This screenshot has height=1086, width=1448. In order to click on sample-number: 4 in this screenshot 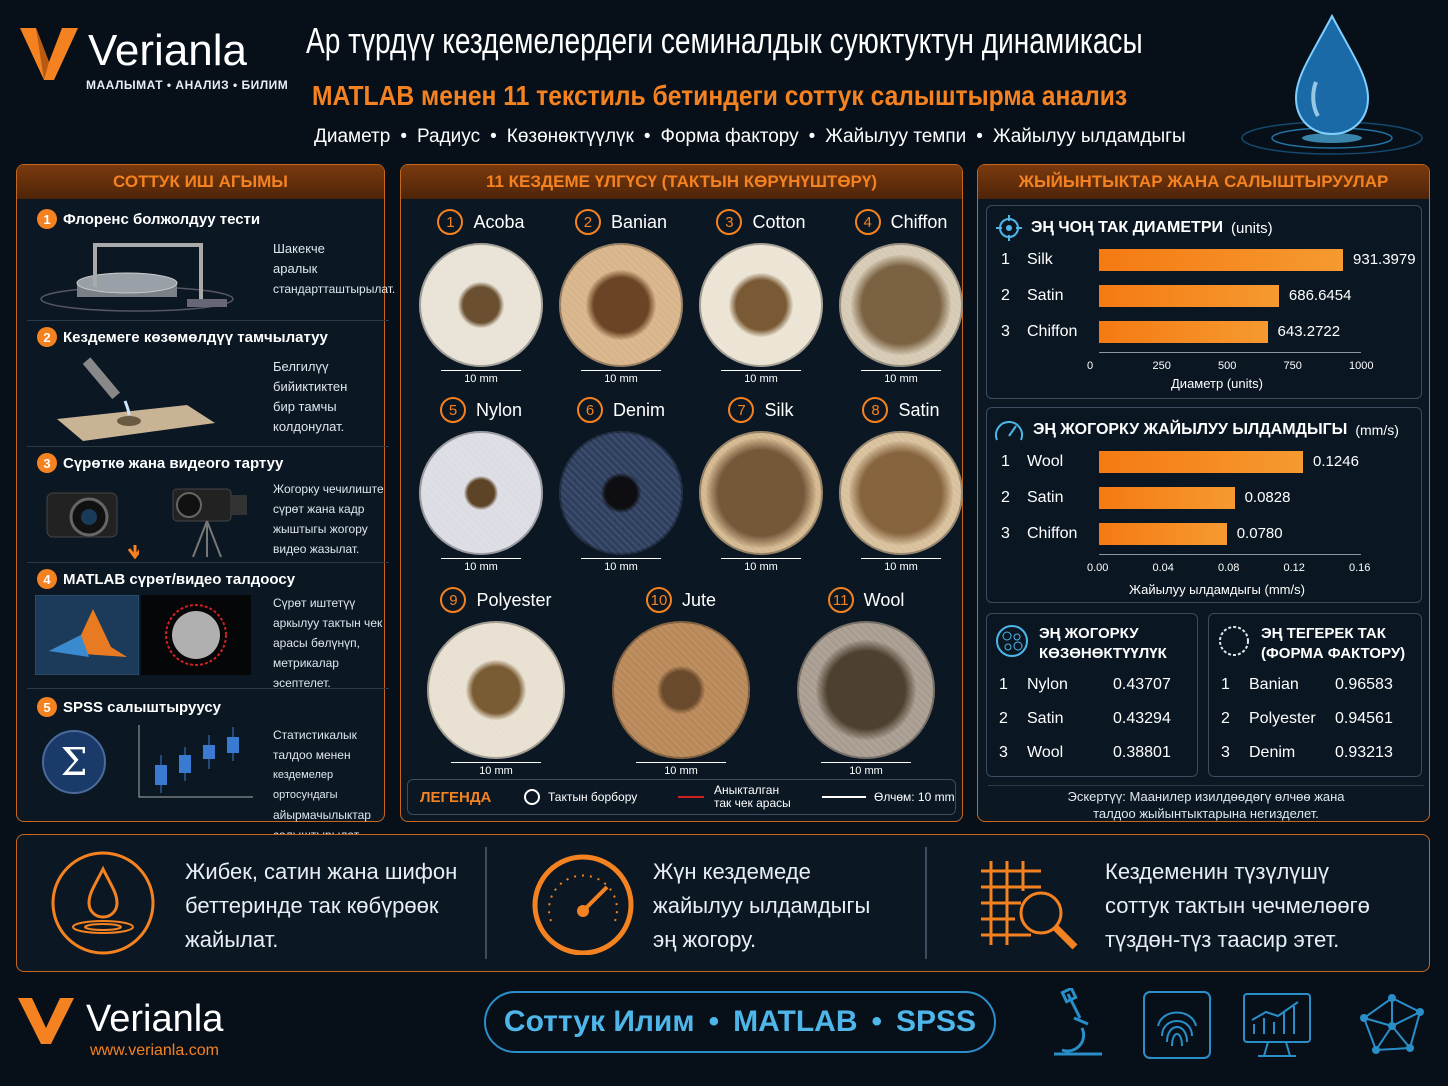, I will do `click(867, 222)`.